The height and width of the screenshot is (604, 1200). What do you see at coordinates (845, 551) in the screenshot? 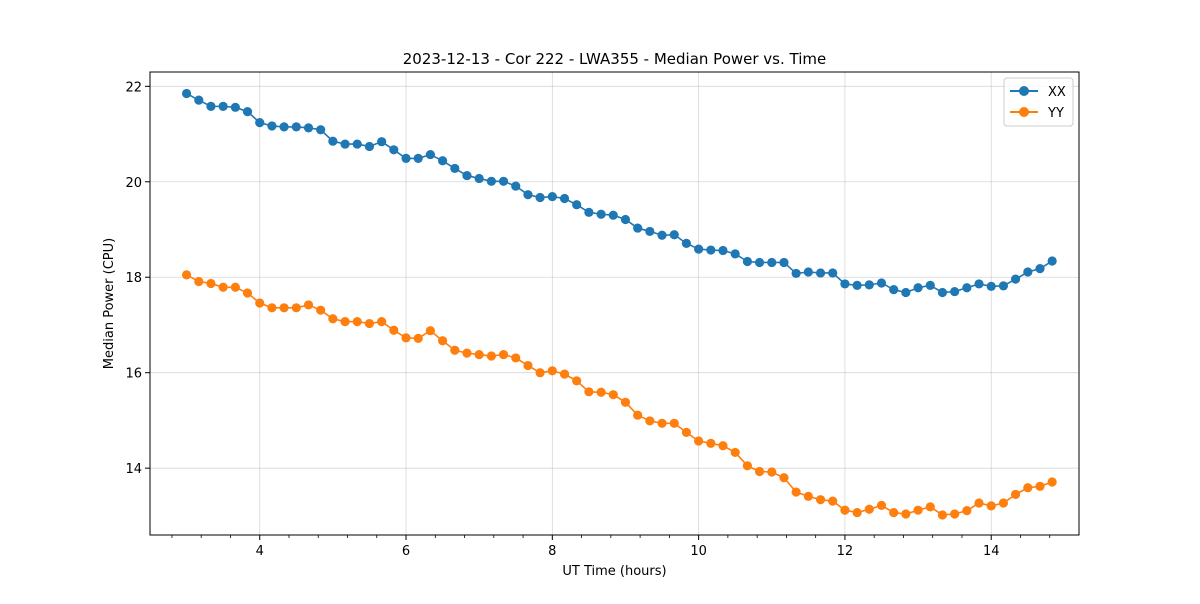
I see `x-tick-label: 12` at bounding box center [845, 551].